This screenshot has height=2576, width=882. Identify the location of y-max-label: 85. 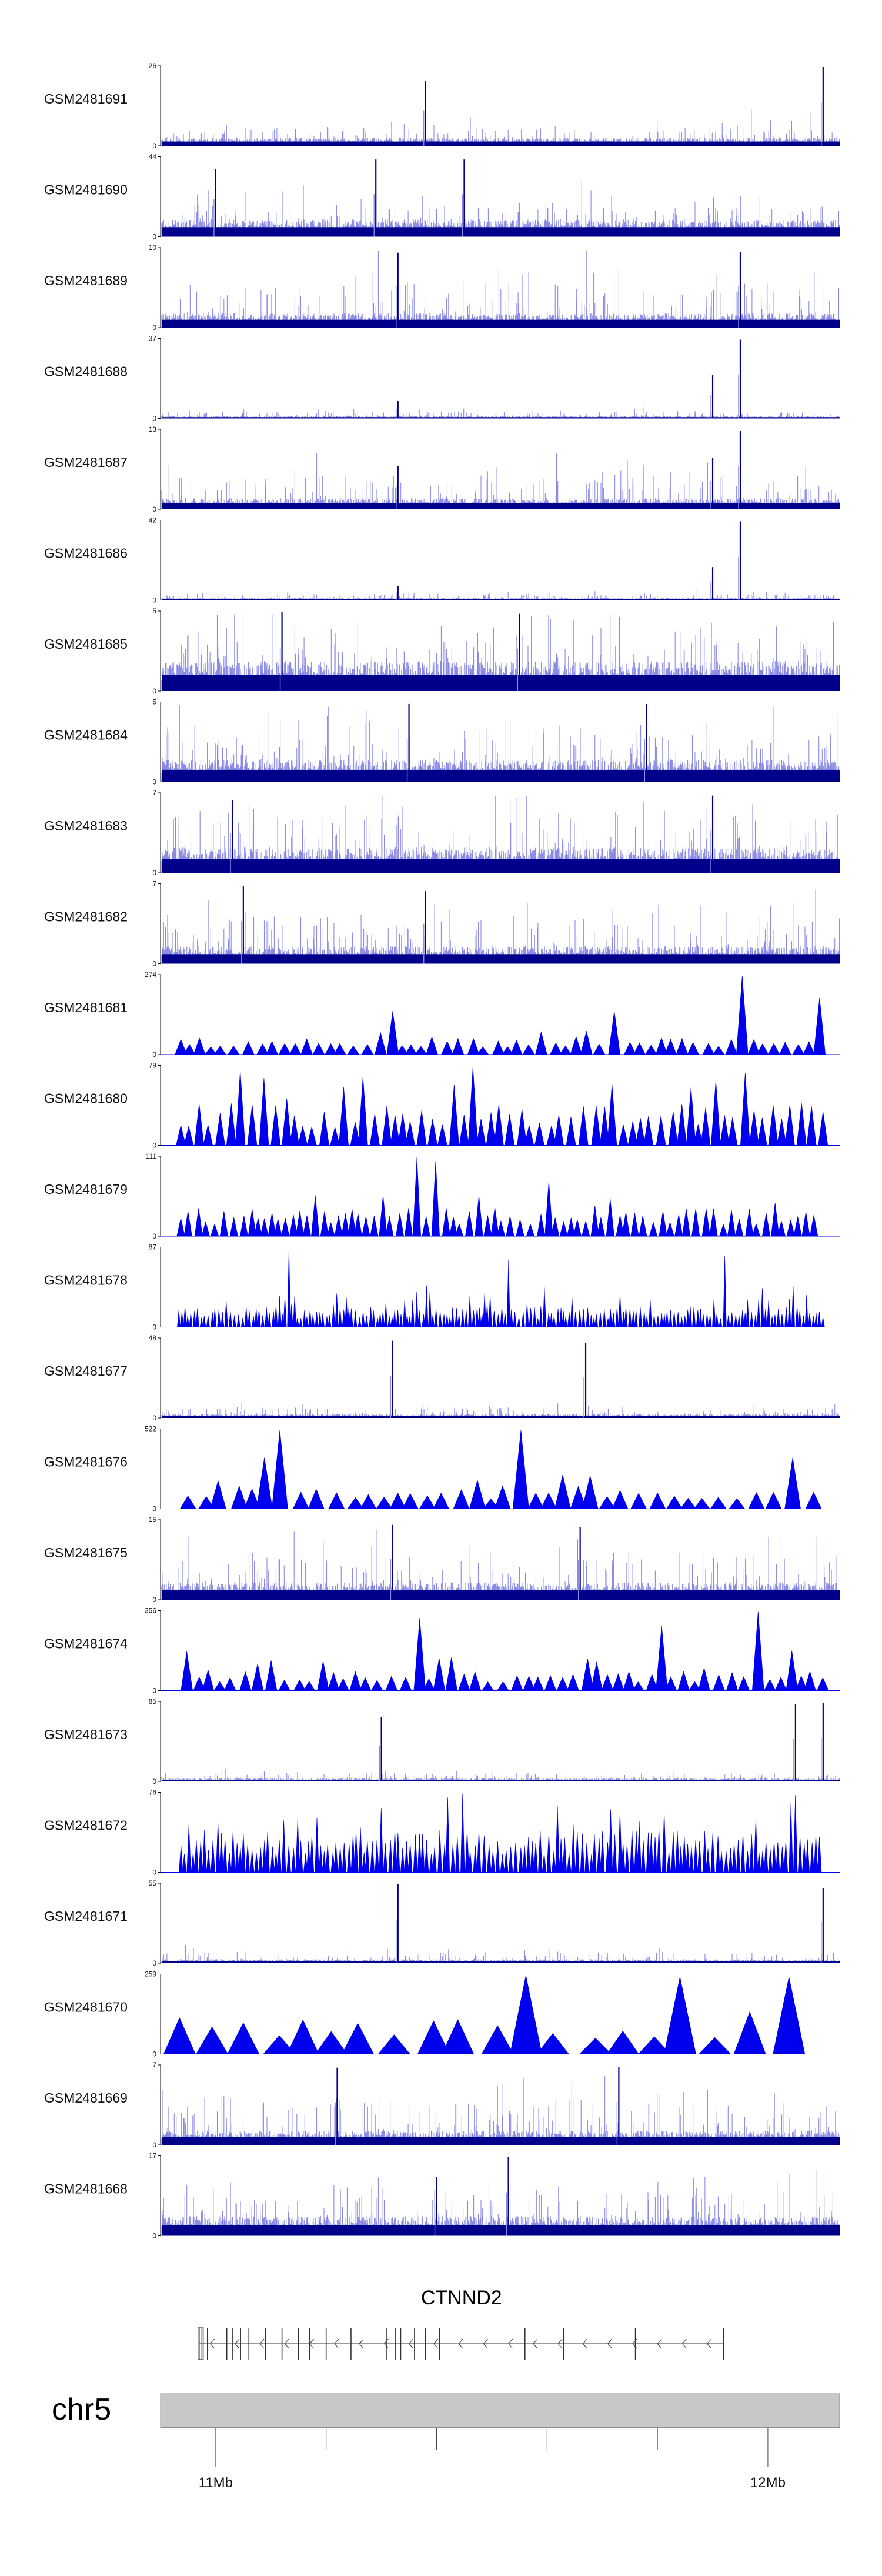
(153, 1701).